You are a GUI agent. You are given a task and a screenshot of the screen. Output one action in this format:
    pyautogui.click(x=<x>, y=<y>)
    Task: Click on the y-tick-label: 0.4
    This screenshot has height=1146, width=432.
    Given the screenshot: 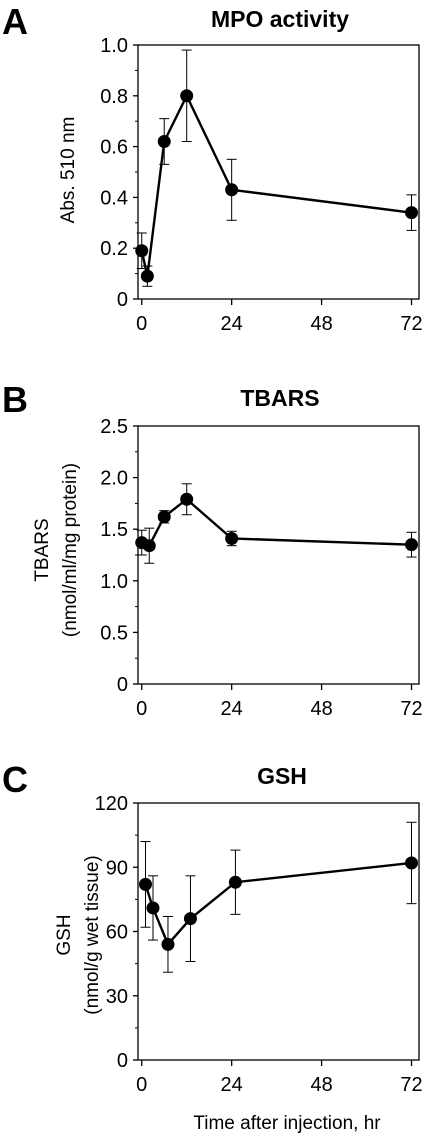 What is the action you would take?
    pyautogui.click(x=114, y=198)
    